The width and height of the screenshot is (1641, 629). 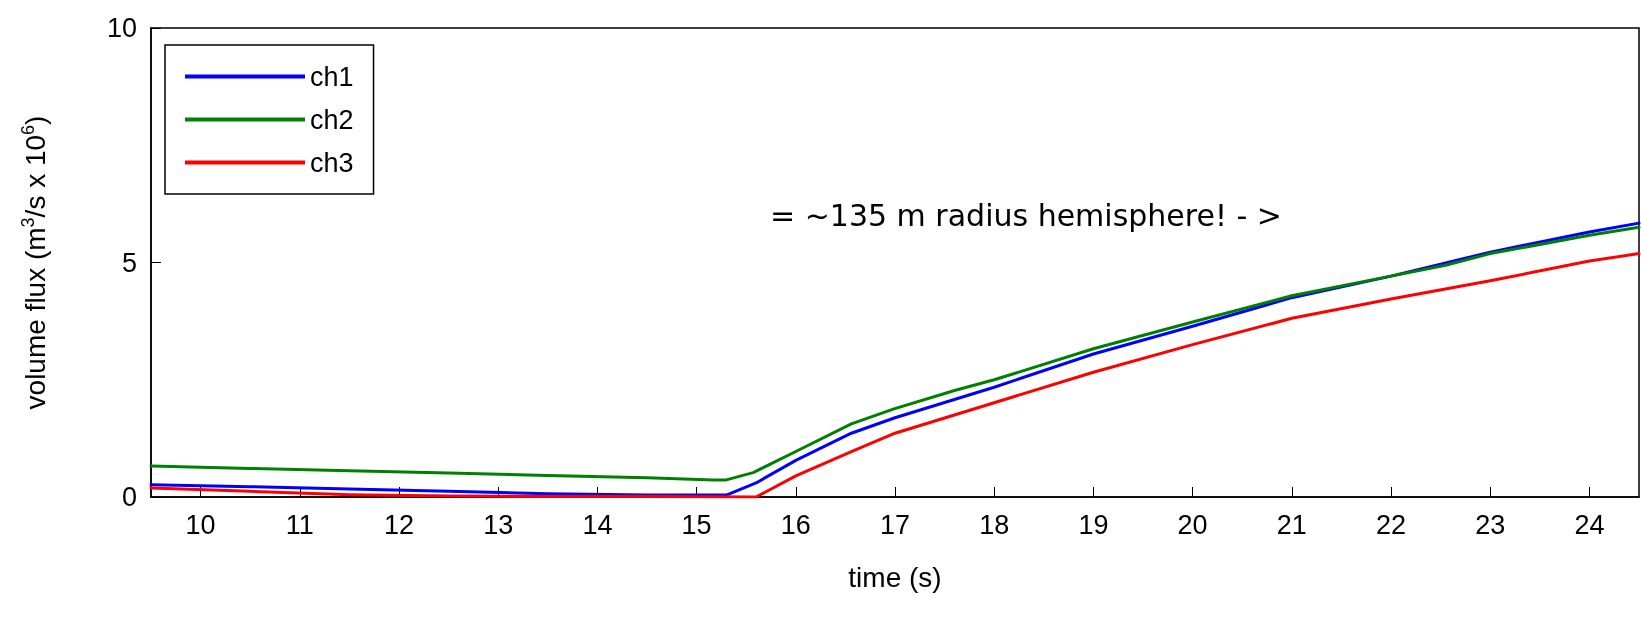 I want to click on legend-label: ch3, so click(x=332, y=162).